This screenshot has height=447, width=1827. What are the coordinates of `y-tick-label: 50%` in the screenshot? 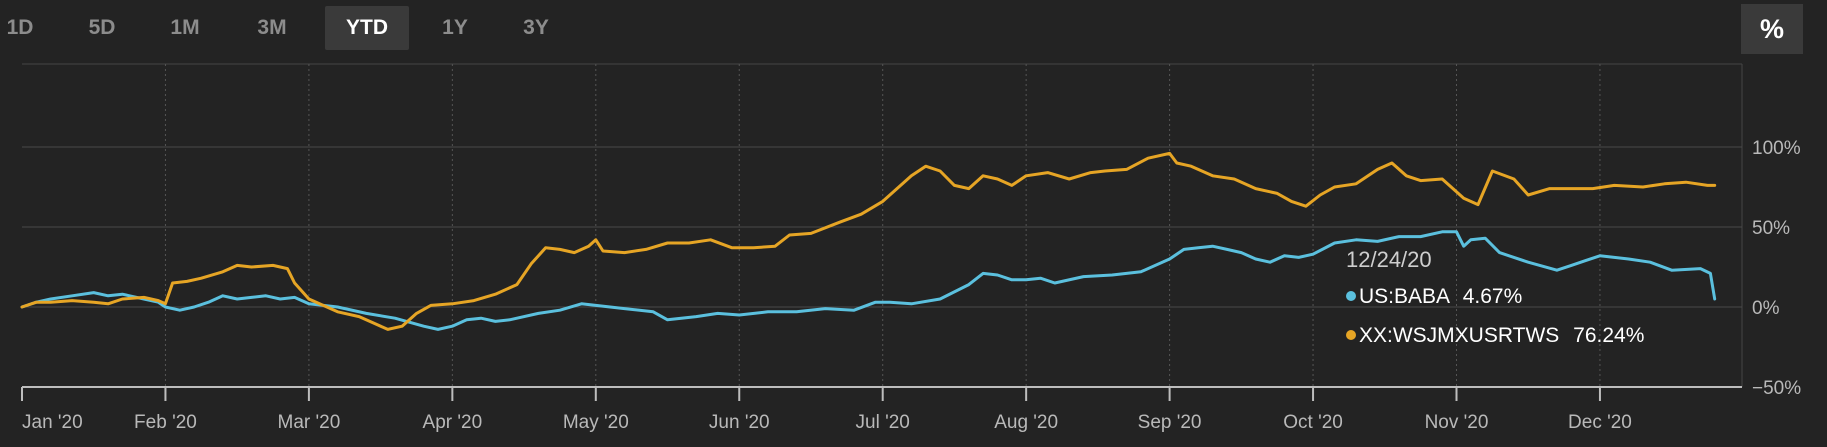 It's located at (1771, 228).